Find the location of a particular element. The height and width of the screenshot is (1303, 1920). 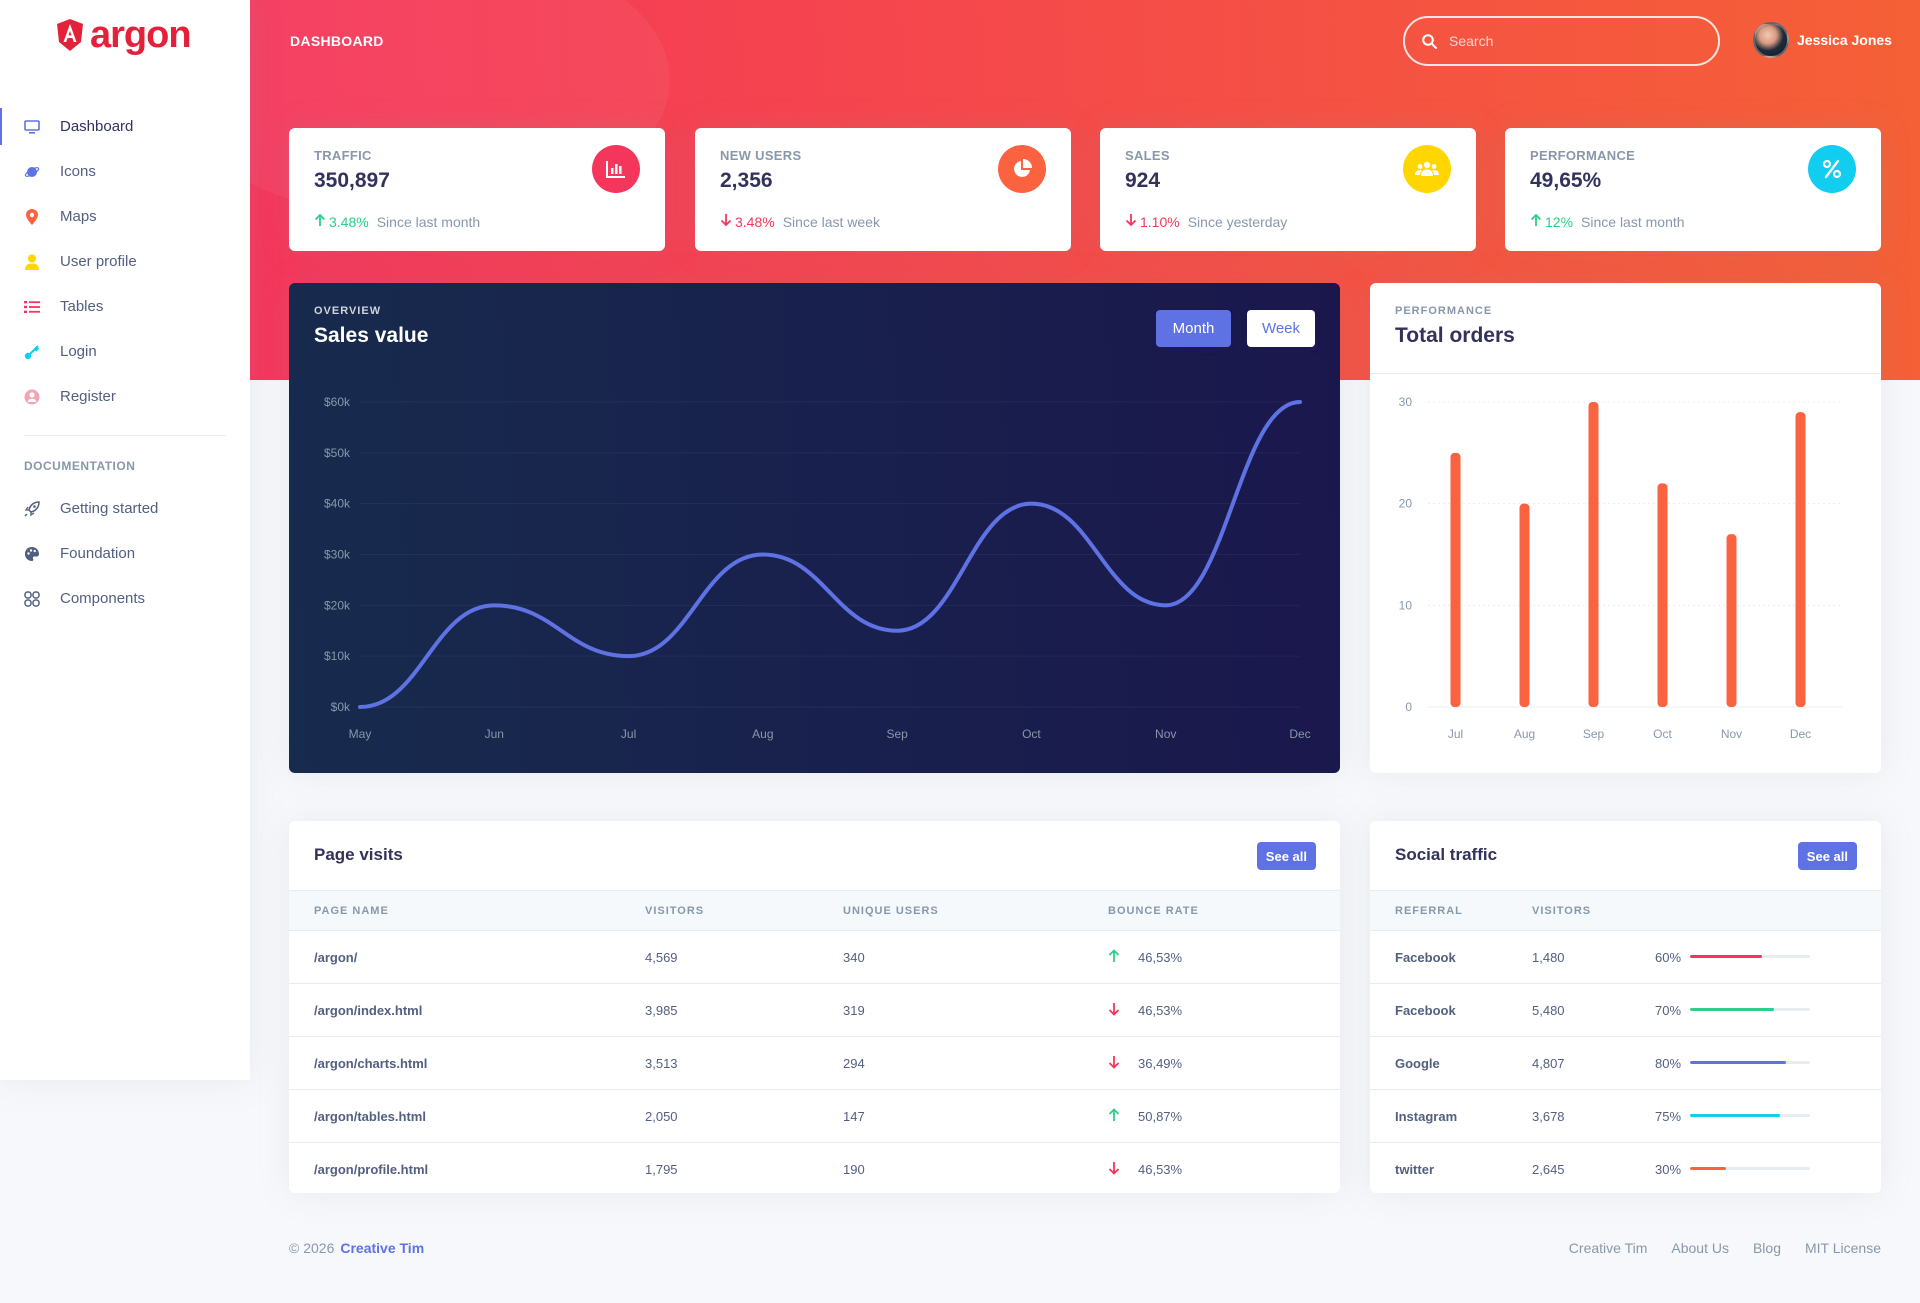

percent-cell: 80% is located at coordinates (1668, 1063).